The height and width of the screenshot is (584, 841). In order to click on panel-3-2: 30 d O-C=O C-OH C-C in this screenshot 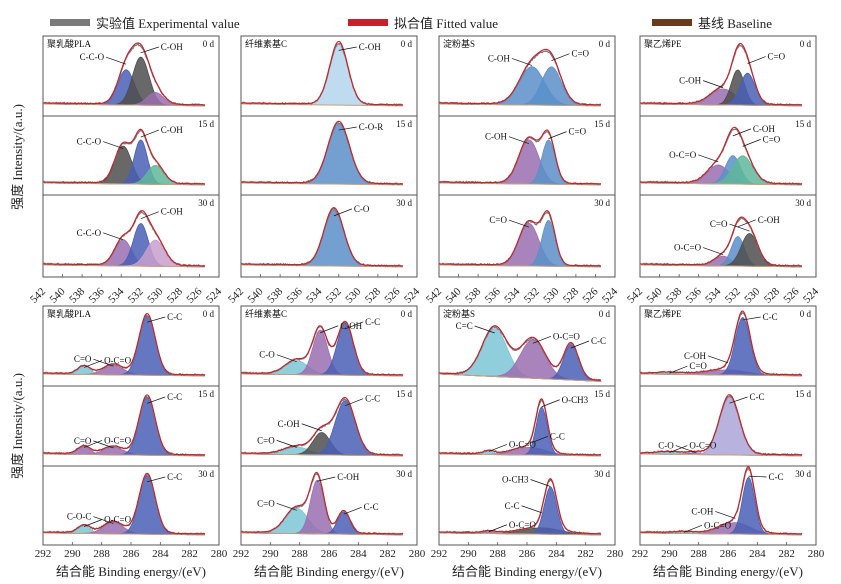, I will do `click(728, 505)`.